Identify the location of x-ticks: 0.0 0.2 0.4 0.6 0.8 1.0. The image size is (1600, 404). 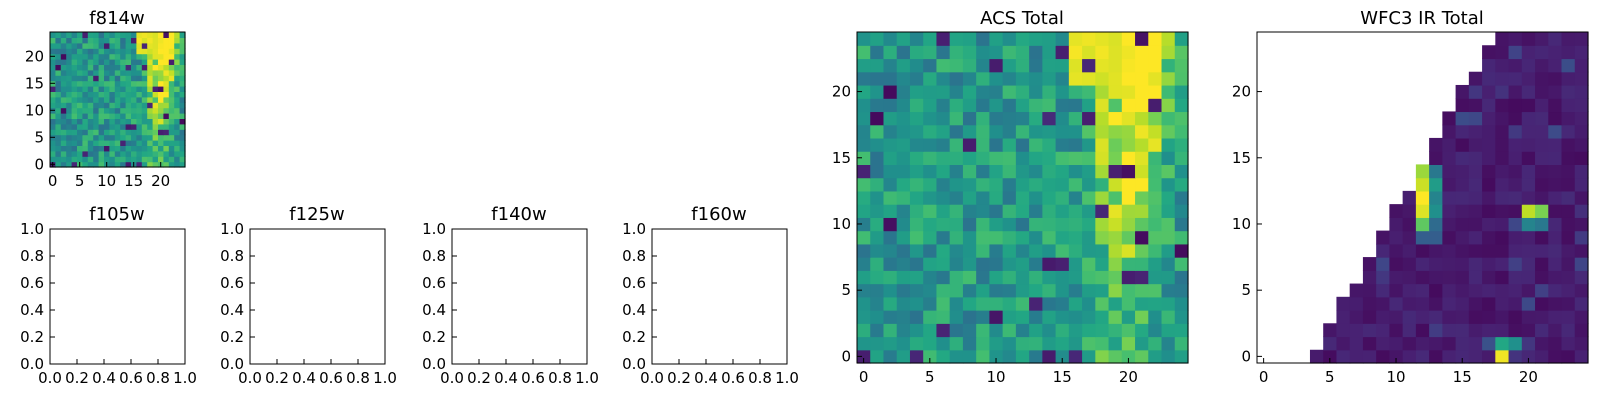
(117, 373).